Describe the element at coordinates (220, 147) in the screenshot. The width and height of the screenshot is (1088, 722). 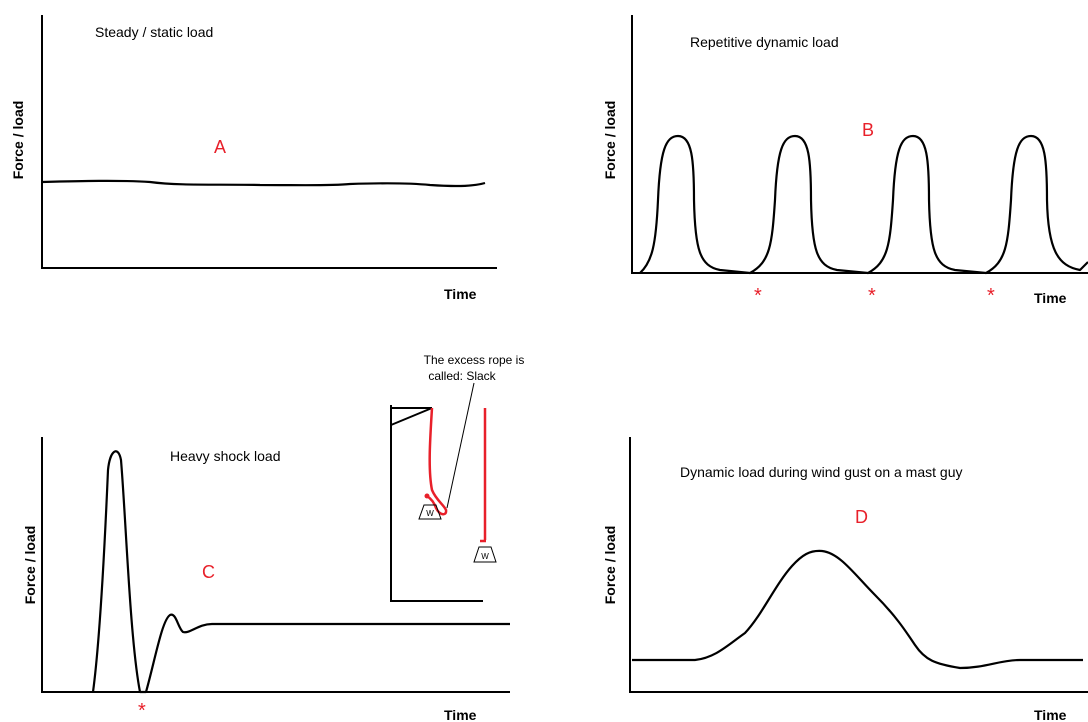
I see `letter: A` at that location.